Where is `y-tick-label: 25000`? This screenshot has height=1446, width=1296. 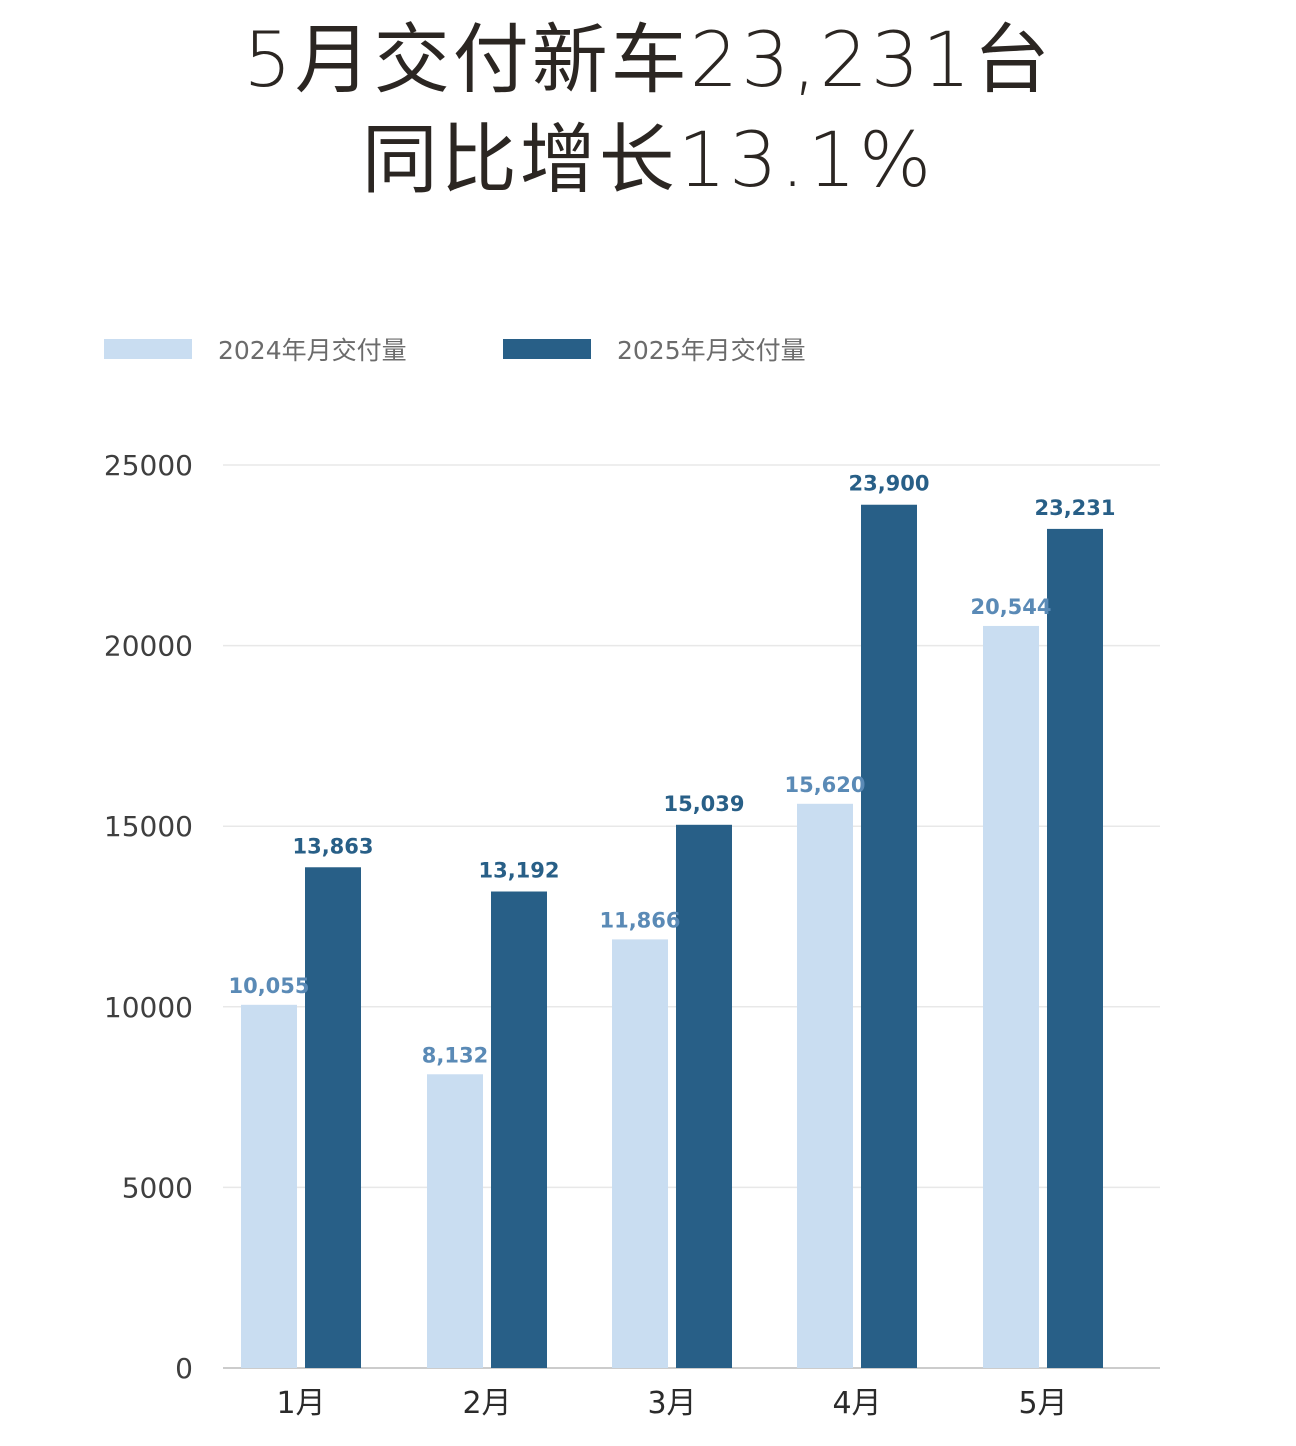 y-tick-label: 25000 is located at coordinates (148, 465).